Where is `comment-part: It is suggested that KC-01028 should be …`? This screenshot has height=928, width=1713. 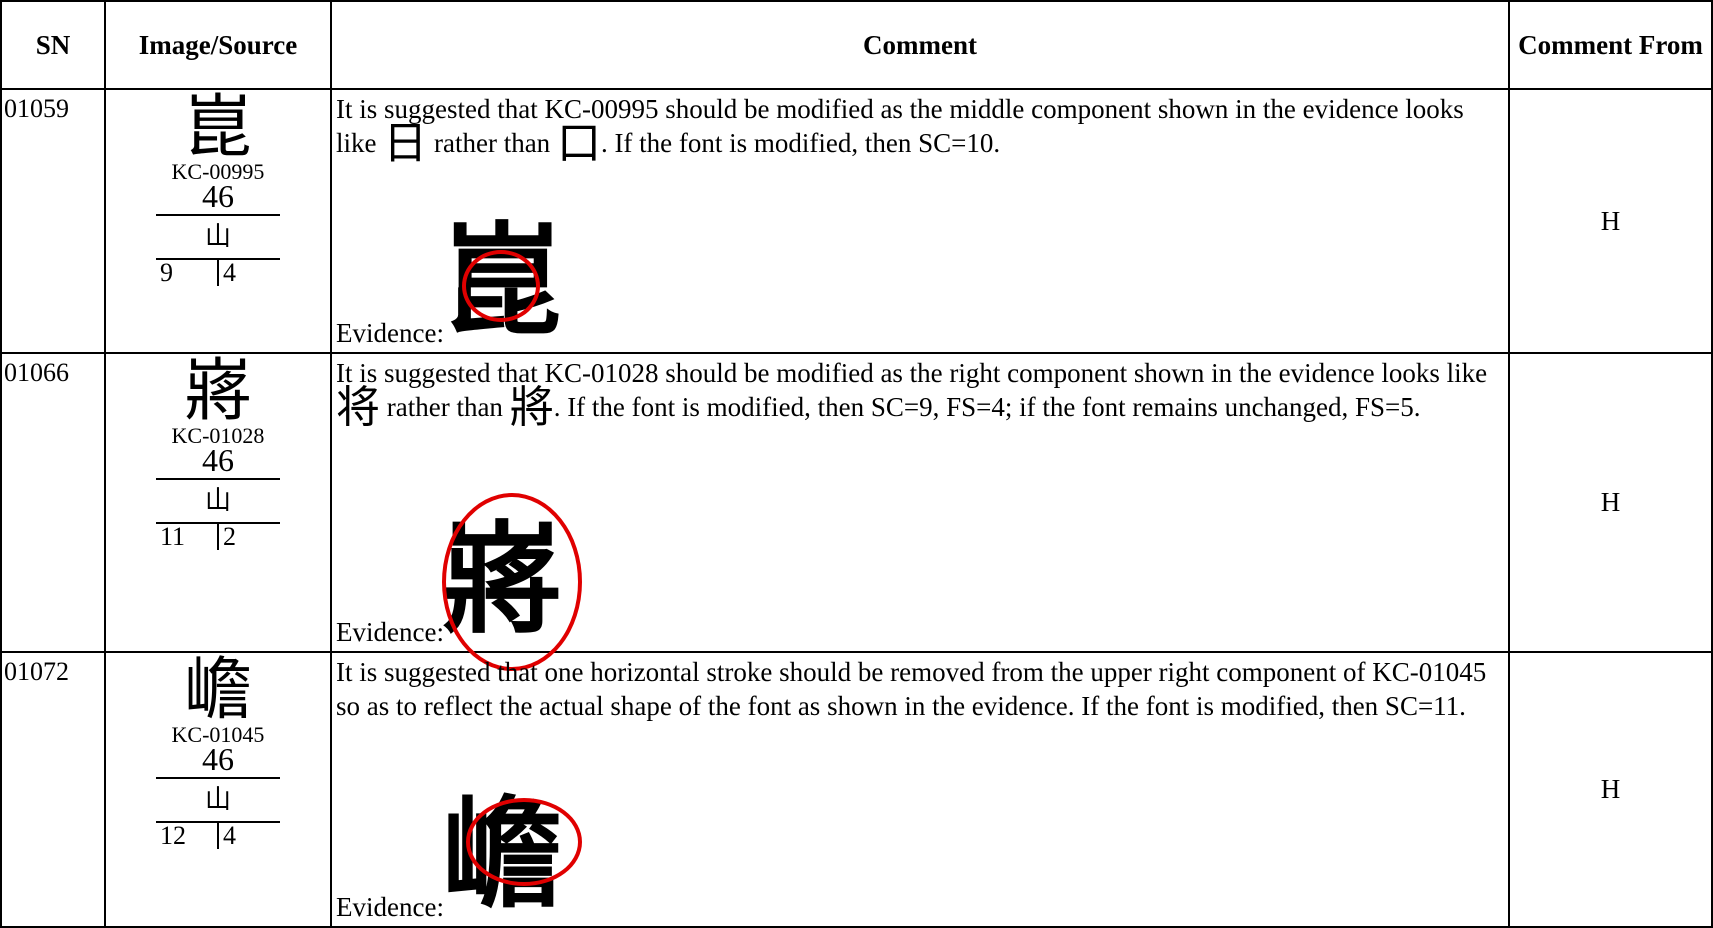
comment-part: It is suggested that KC-01028 should be … is located at coordinates (912, 373).